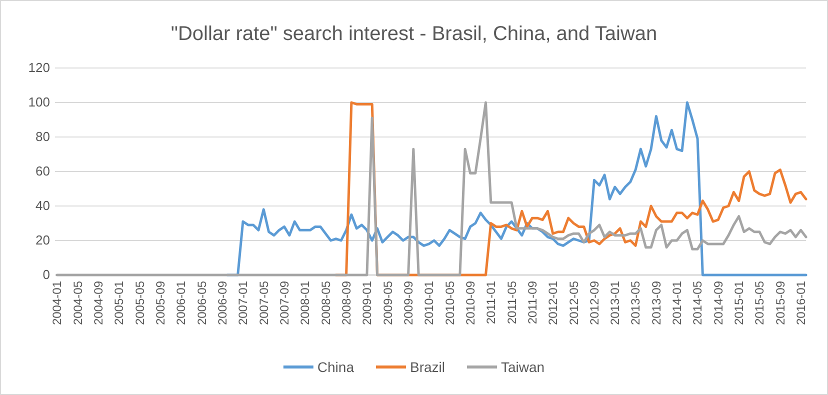 The image size is (828, 395). I want to click on x-tick-label: 2007-05, so click(263, 303).